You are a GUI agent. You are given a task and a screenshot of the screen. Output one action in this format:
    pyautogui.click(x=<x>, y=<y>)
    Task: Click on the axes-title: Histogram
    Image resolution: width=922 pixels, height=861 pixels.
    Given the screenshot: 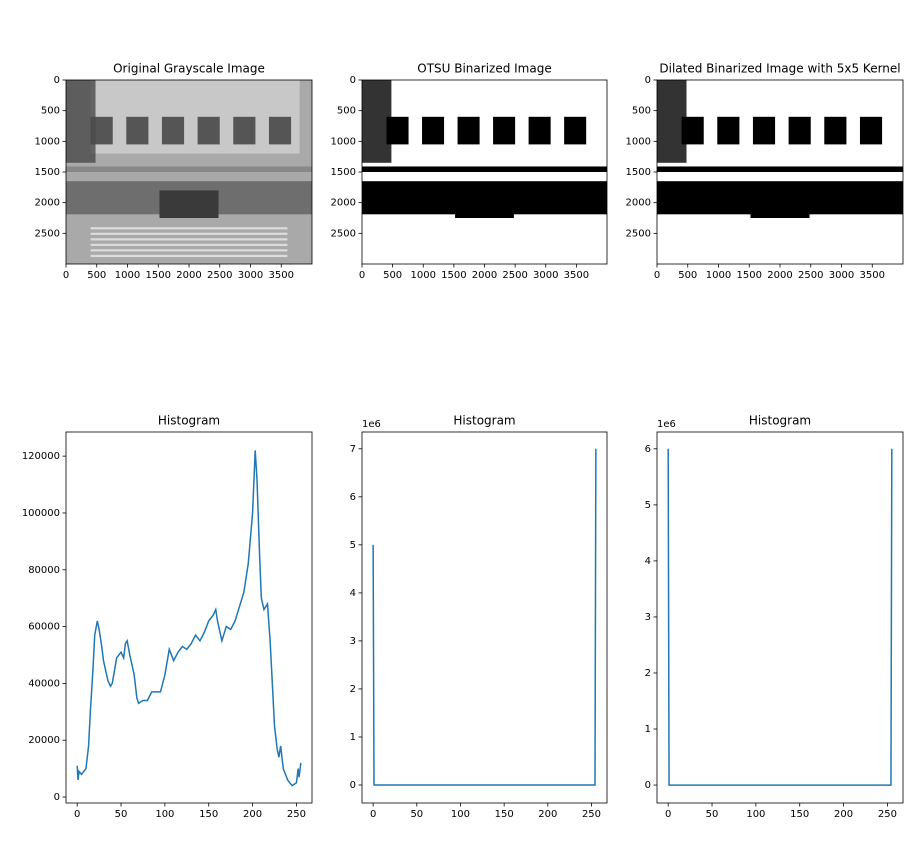 What is the action you would take?
    pyautogui.click(x=189, y=421)
    